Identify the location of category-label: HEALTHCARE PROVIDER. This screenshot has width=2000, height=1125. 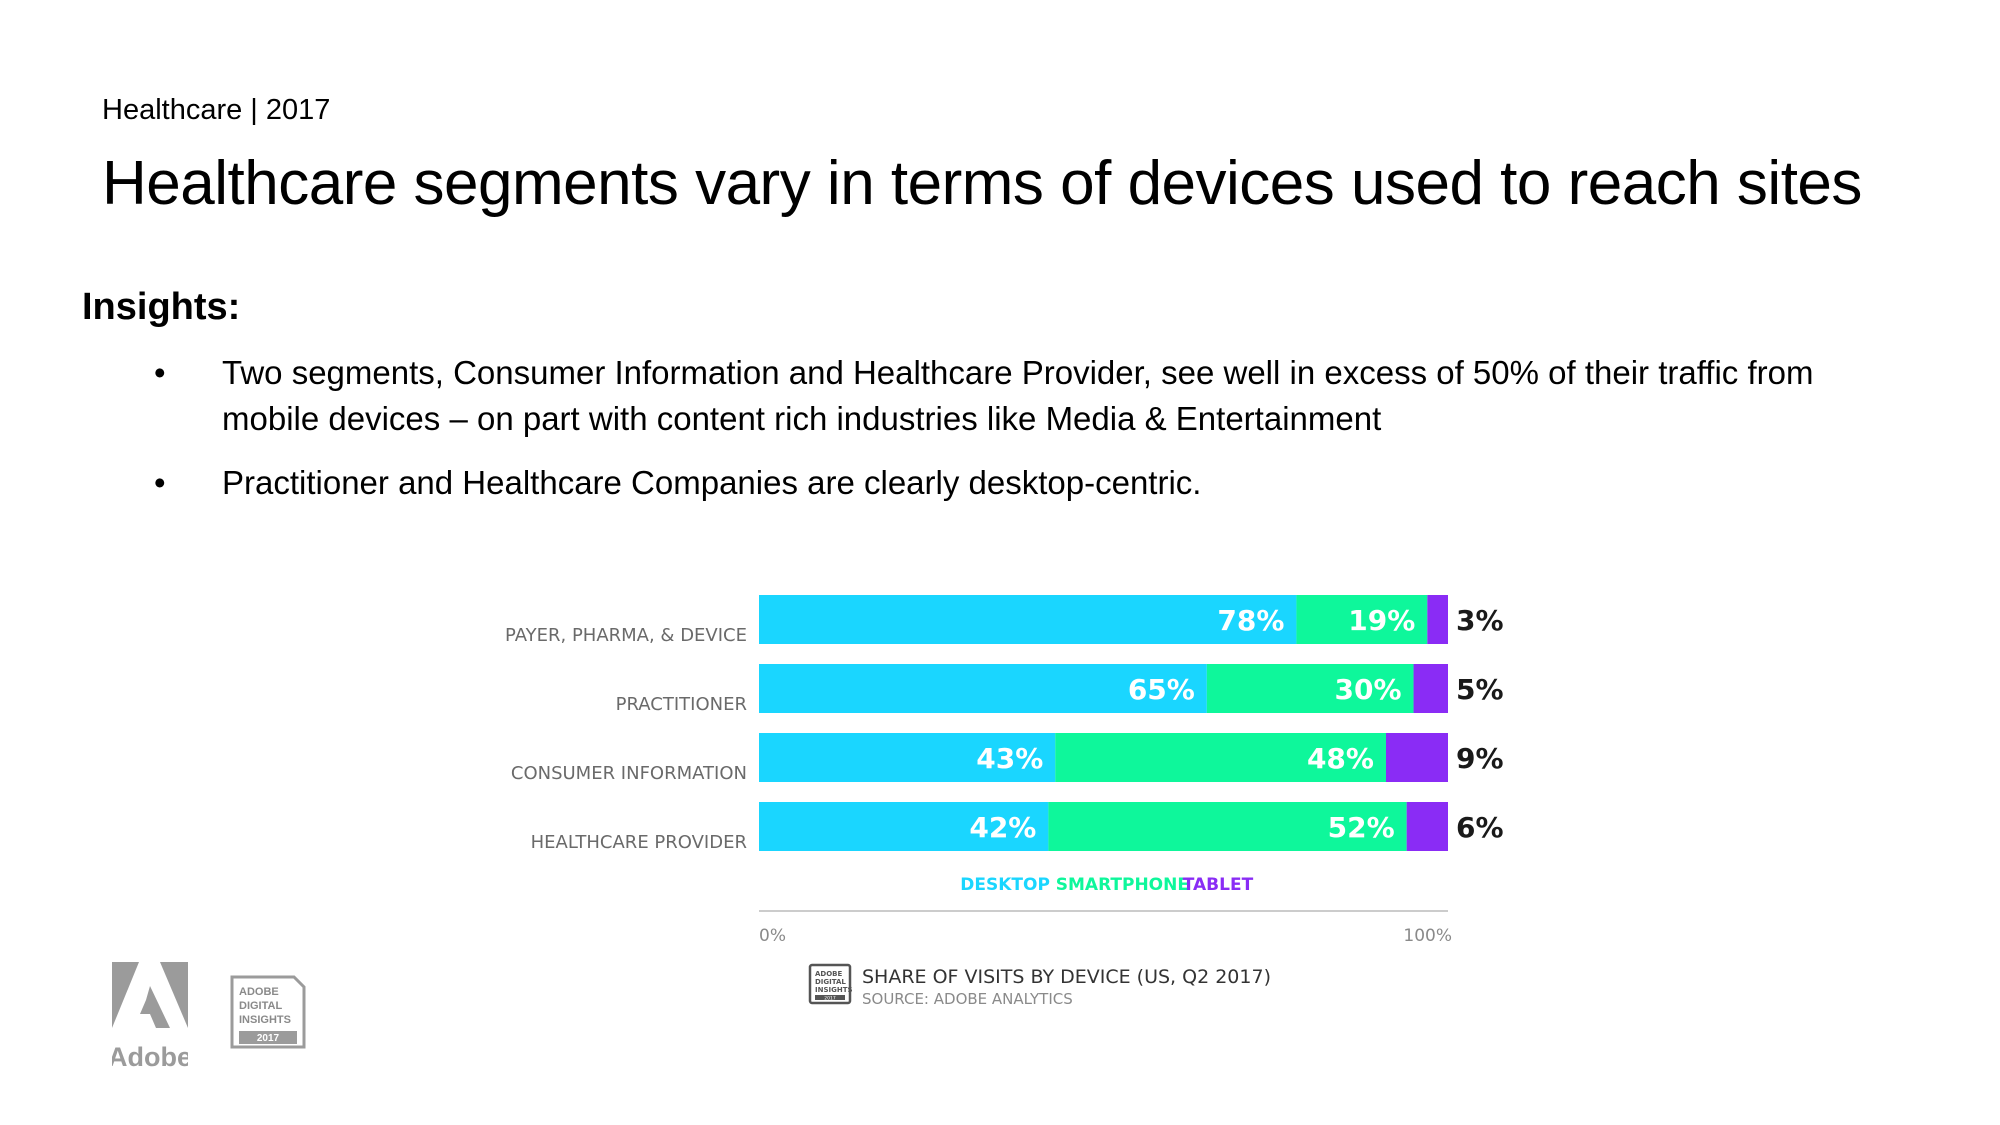
(639, 842).